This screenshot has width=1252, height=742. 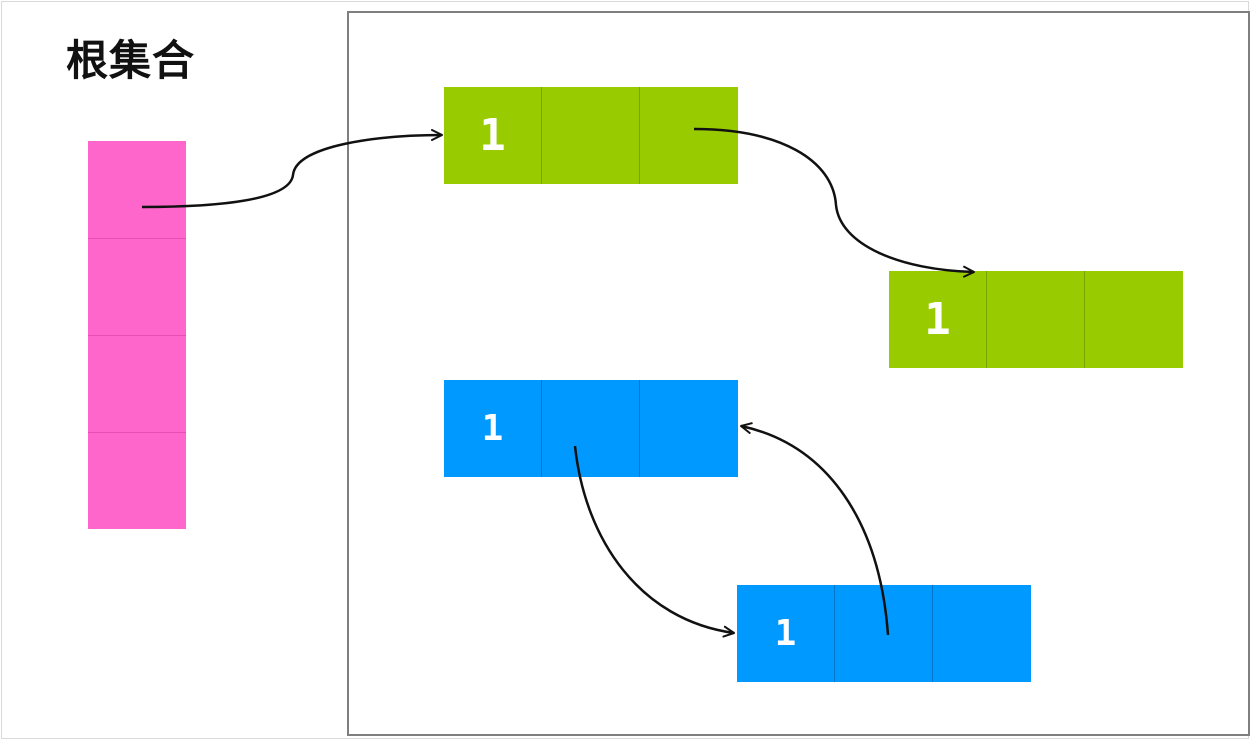 I want to click on green-object-2: 1, so click(x=1036, y=319).